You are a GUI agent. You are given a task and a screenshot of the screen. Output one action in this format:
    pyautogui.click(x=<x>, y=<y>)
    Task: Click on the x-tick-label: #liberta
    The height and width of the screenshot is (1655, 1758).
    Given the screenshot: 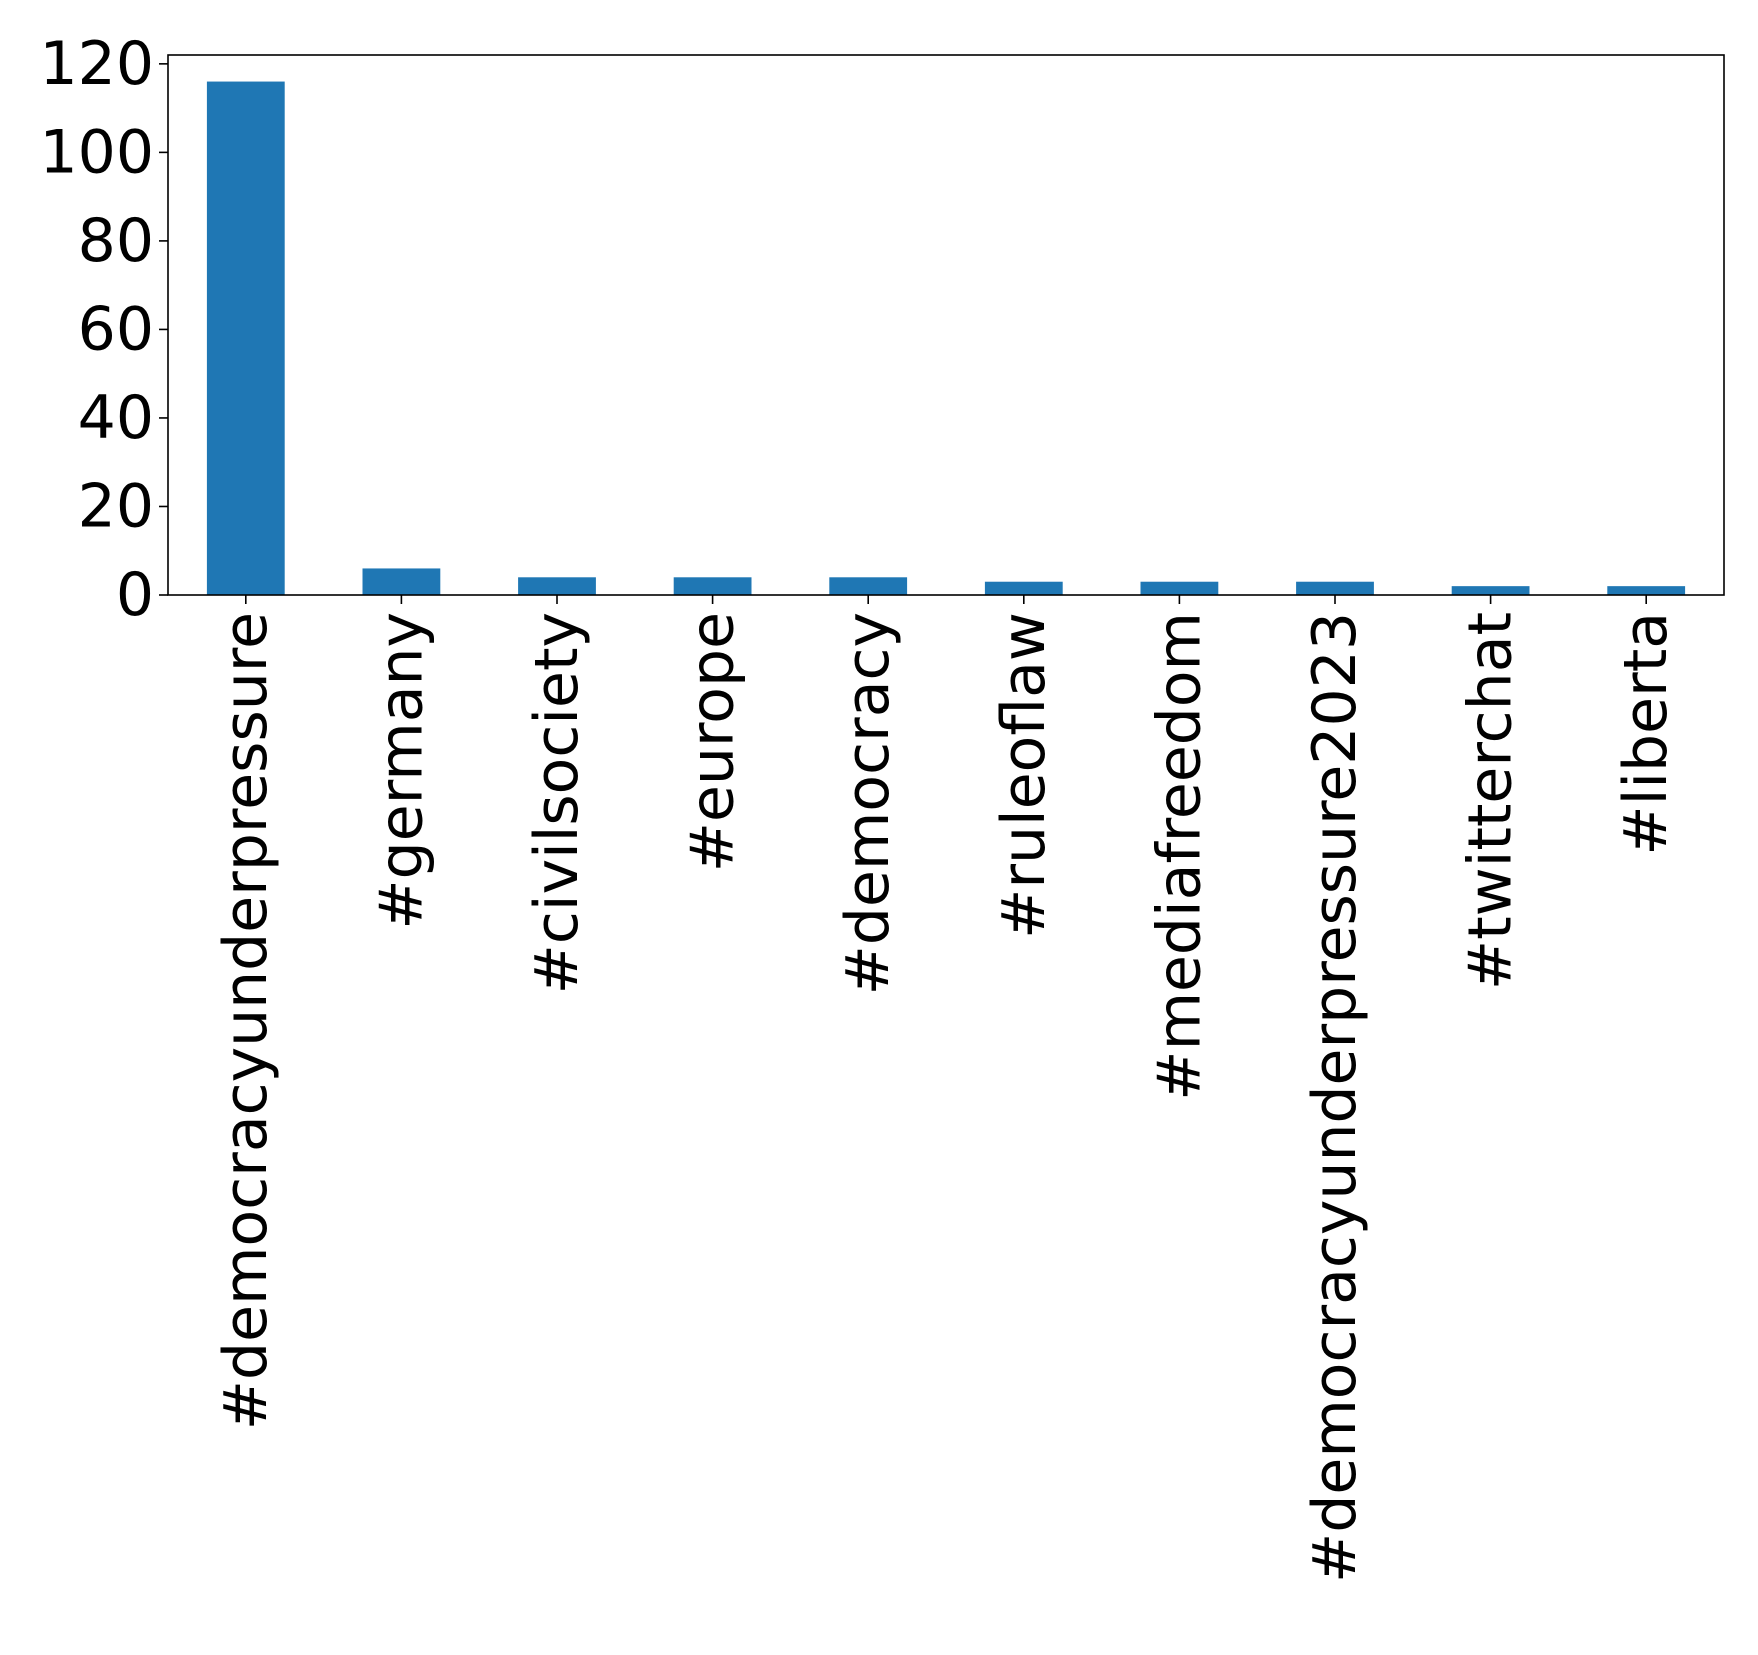 What is the action you would take?
    pyautogui.click(x=1646, y=734)
    